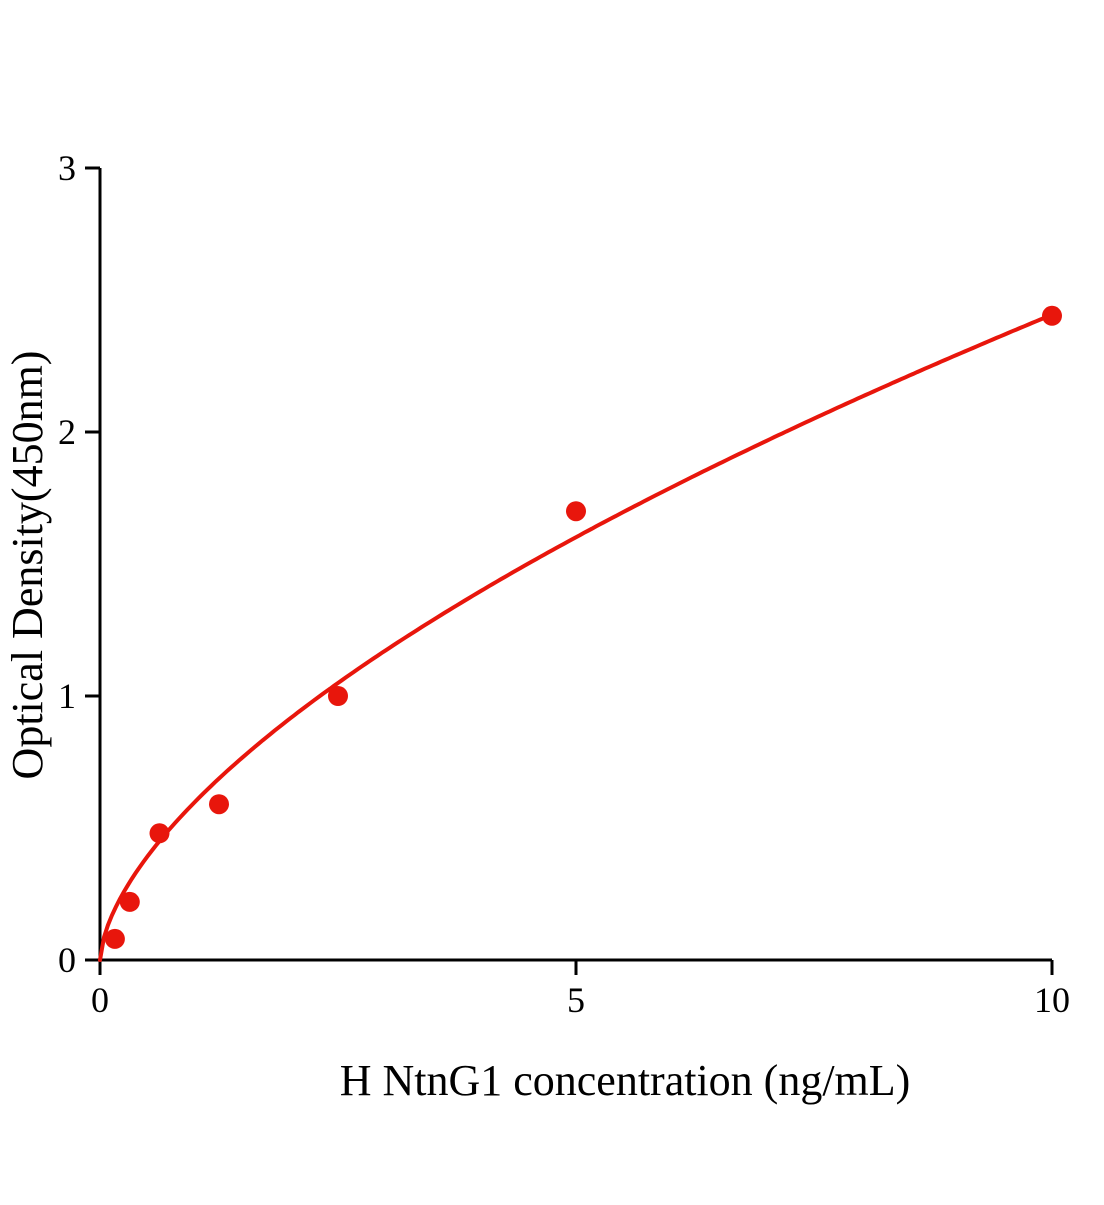  Describe the element at coordinates (67, 168) in the screenshot. I see `y-tick-label: 3` at that location.